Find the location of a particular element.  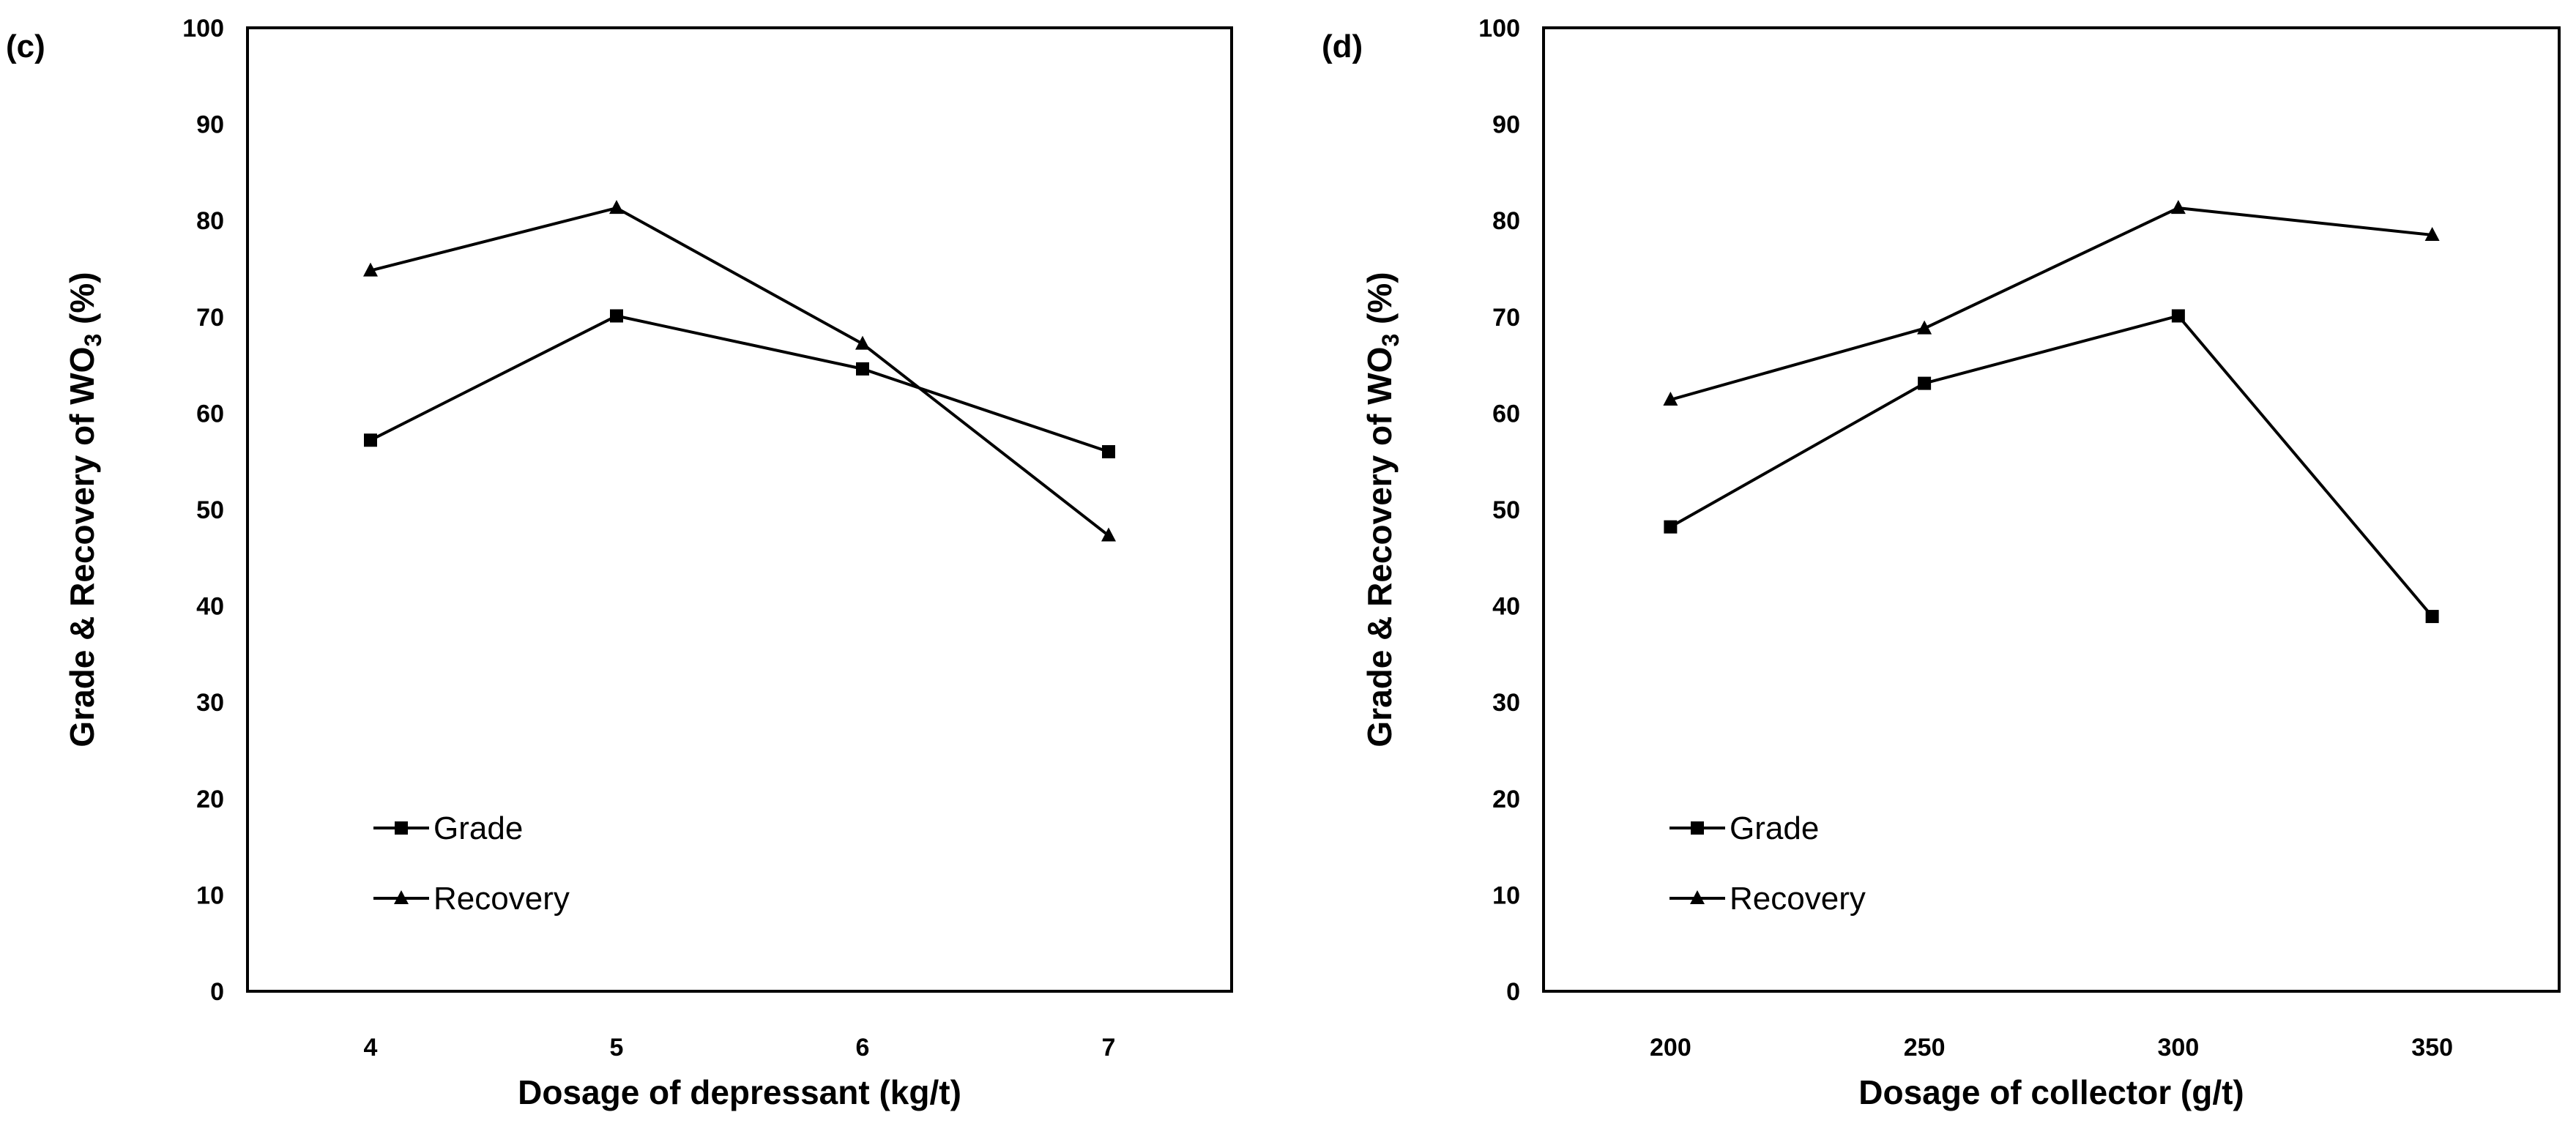

x-tick-label: 200 is located at coordinates (1670, 1048).